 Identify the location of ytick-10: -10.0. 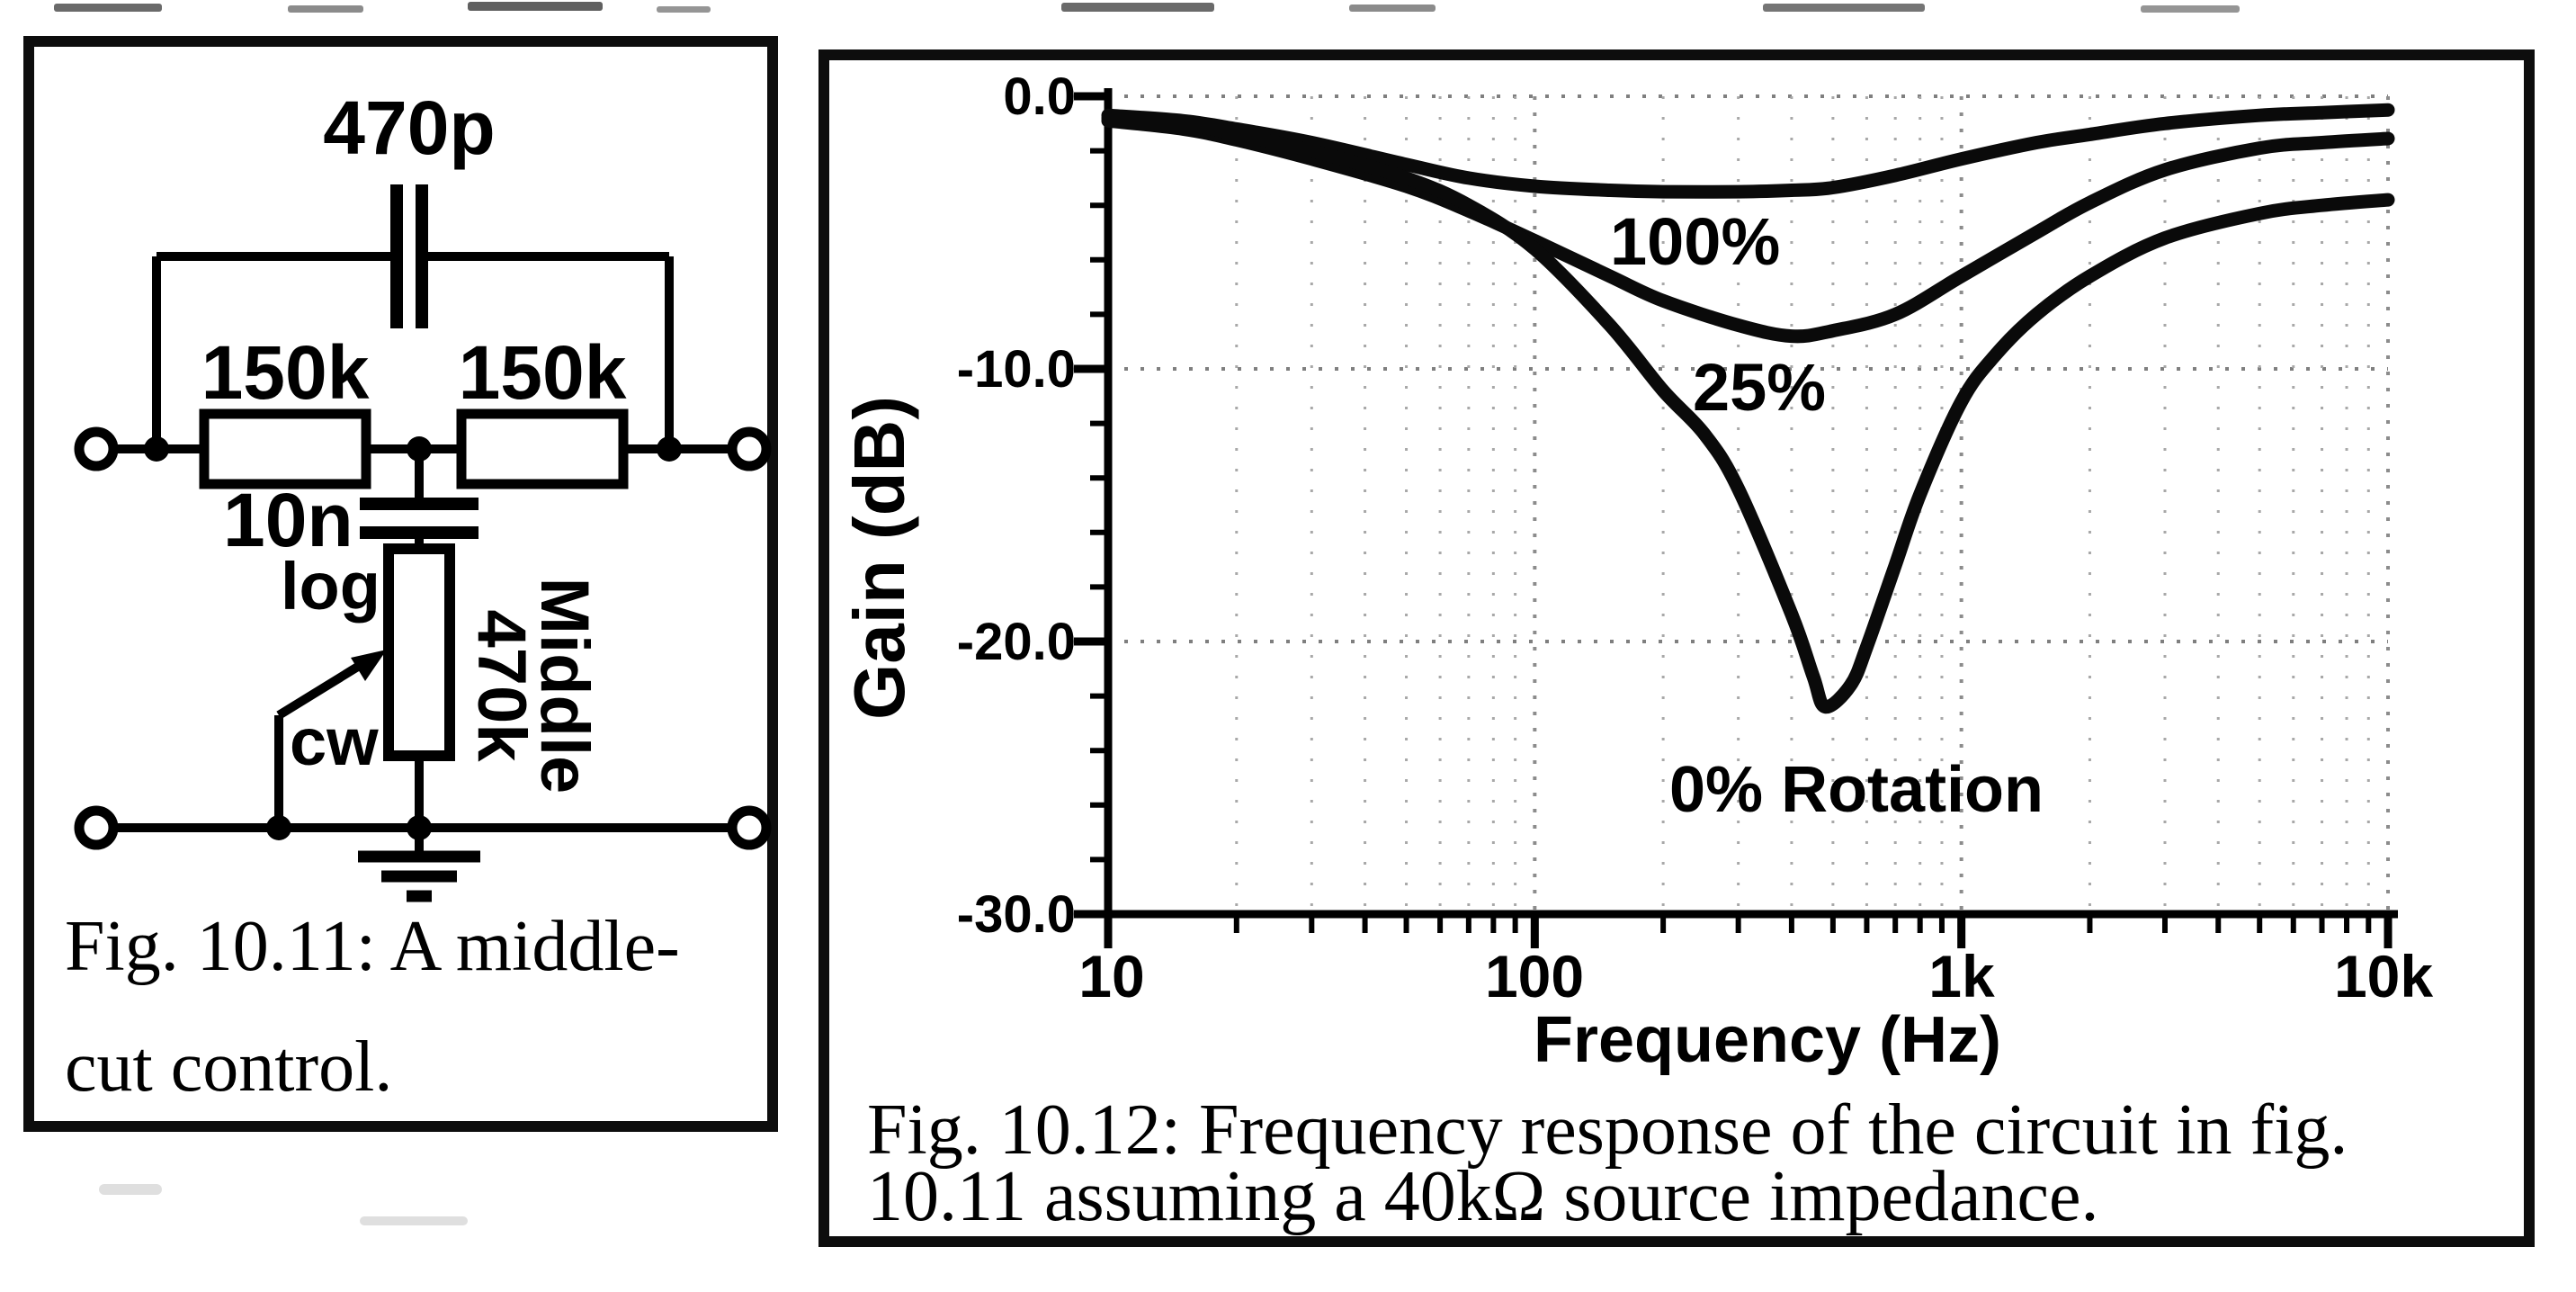
(1016, 369).